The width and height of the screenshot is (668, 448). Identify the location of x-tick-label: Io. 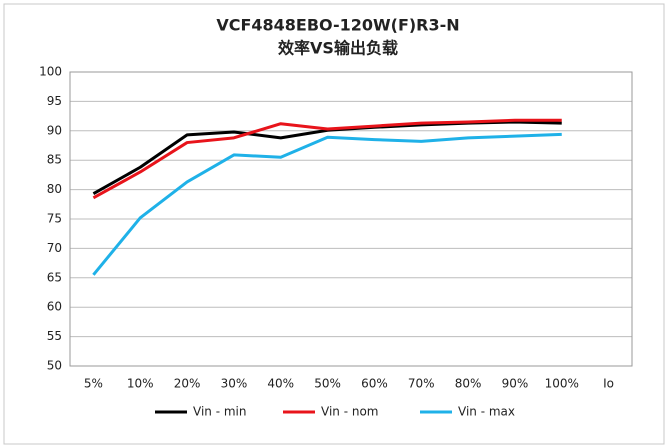
(608, 384).